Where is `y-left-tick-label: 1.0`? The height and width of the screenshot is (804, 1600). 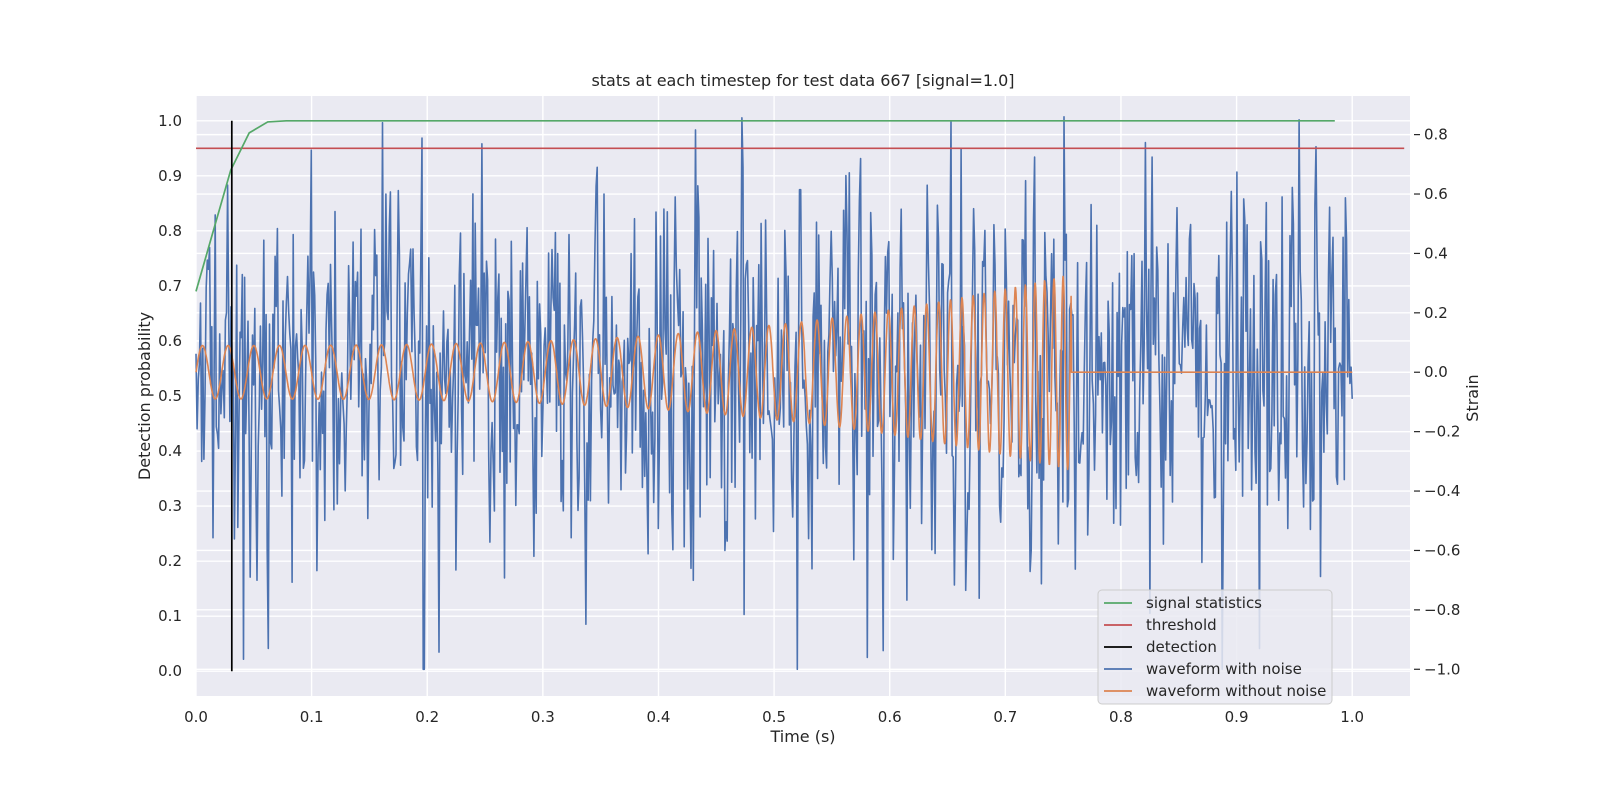
y-left-tick-label: 1.0 is located at coordinates (170, 121).